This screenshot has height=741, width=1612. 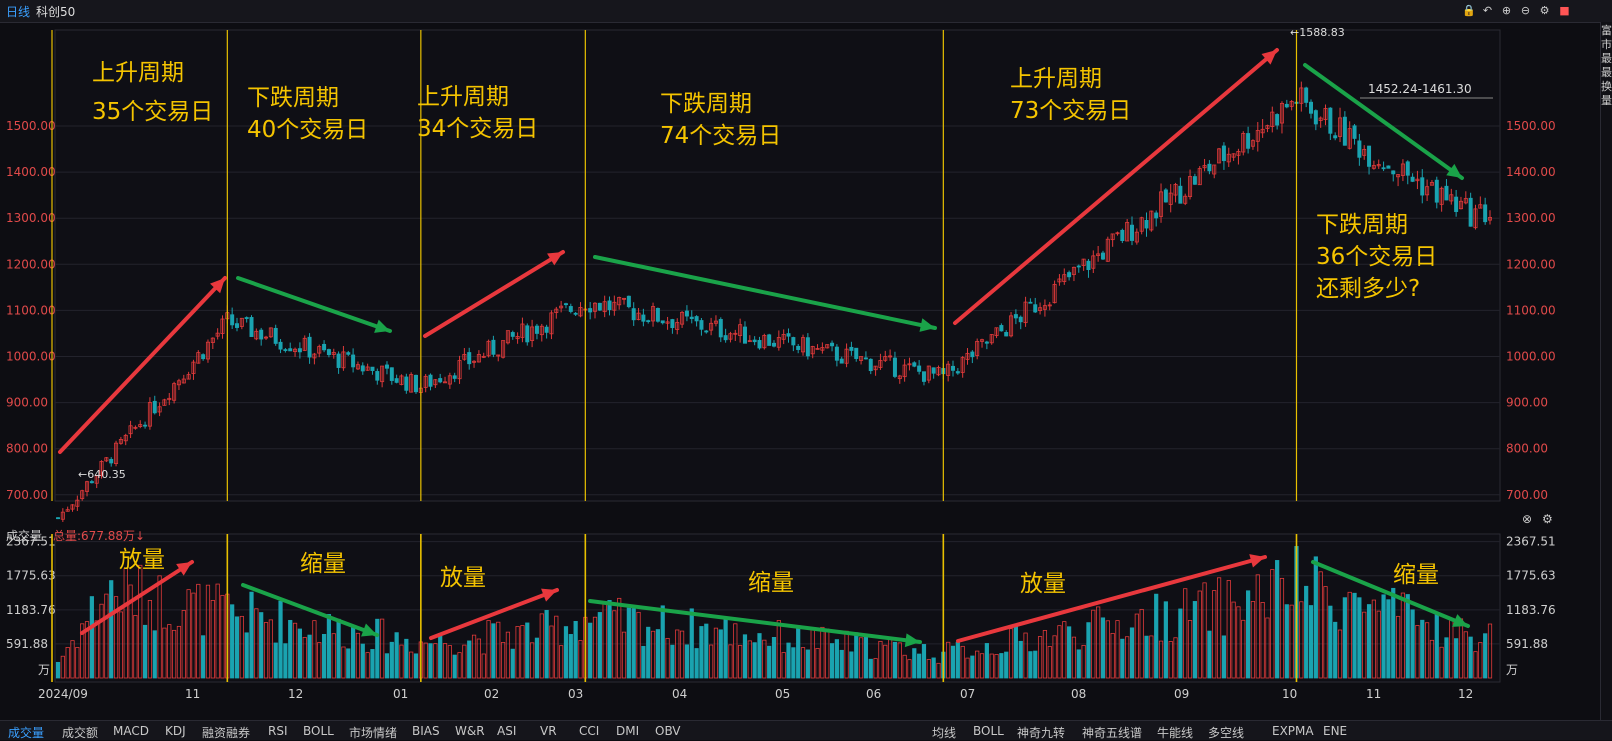 I want to click on indicator-tab-10: ASI, so click(x=507, y=731).